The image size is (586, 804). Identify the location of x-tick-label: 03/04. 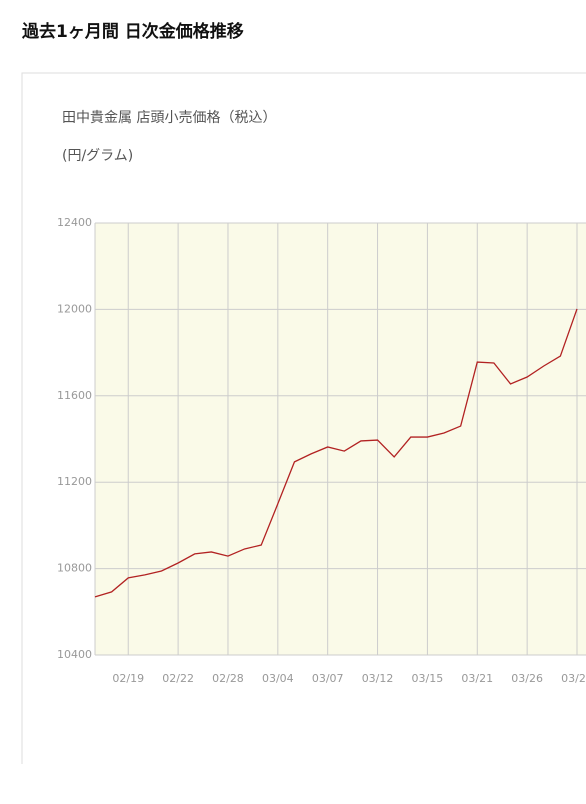
(278, 678).